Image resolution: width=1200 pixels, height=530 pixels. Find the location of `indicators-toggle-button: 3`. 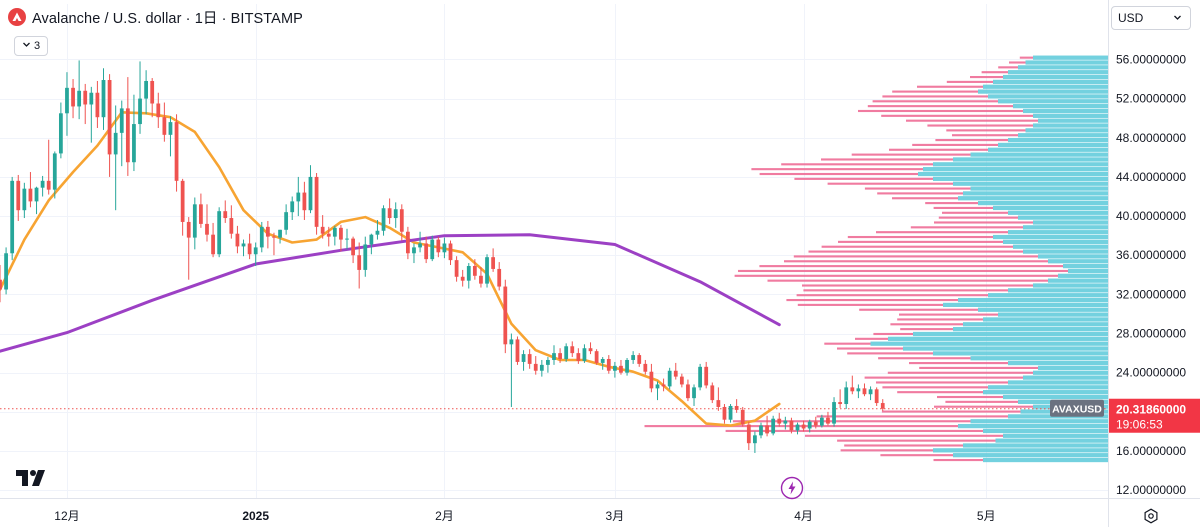

indicators-toggle-button: 3 is located at coordinates (31, 46).